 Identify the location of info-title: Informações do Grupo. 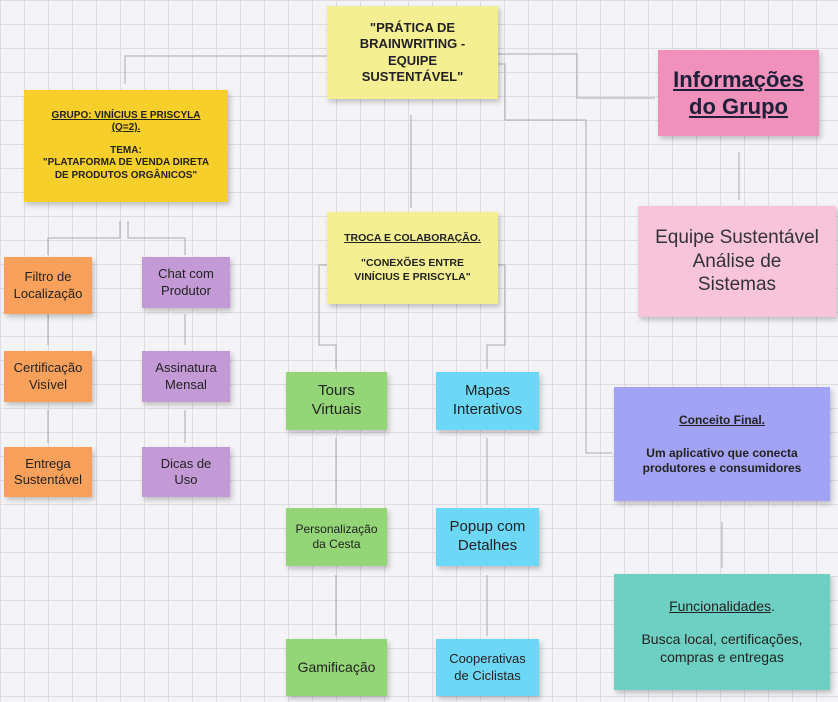
(738, 93).